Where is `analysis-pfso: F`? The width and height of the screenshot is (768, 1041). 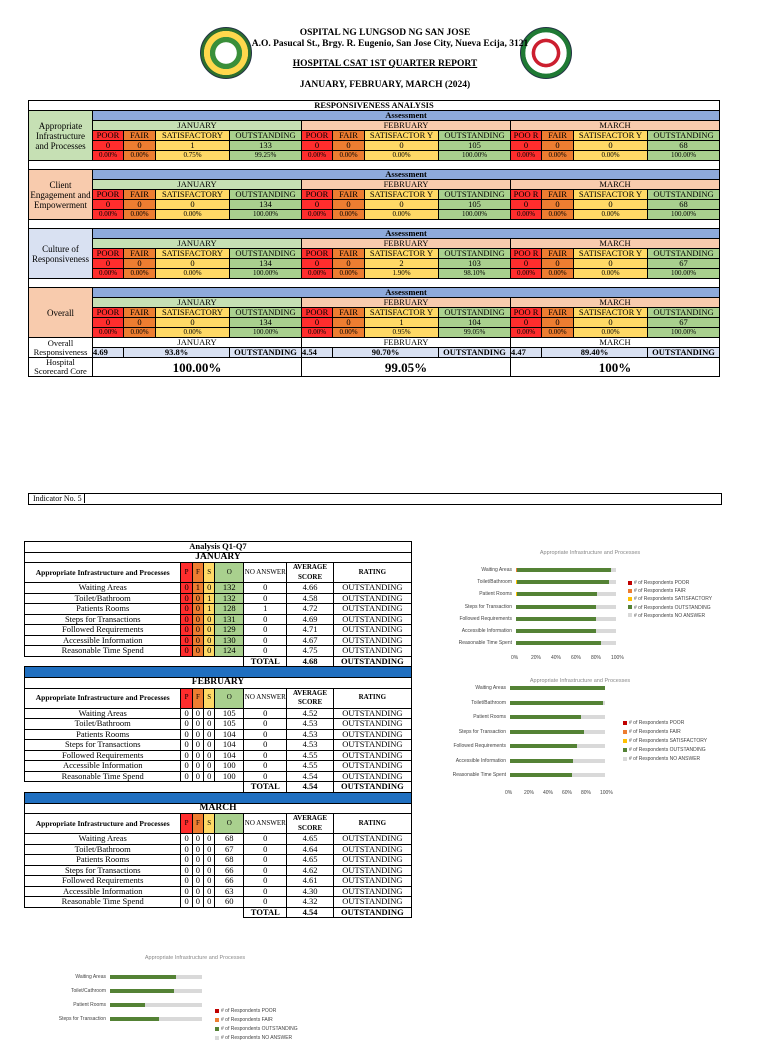 analysis-pfso: F is located at coordinates (198, 572).